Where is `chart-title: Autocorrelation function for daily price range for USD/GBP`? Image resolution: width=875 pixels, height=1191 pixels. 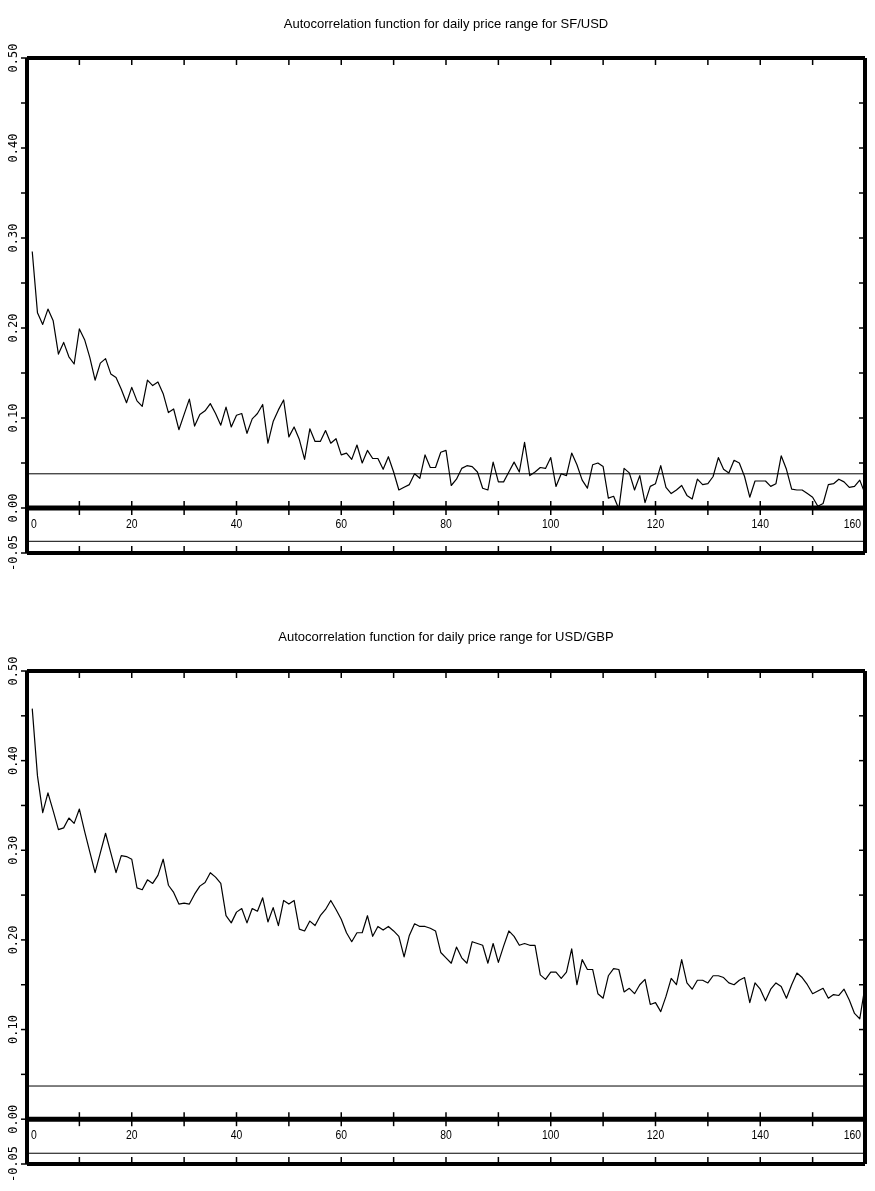
chart-title: Autocorrelation function for daily price range for USD/GBP is located at coordinates (446, 636).